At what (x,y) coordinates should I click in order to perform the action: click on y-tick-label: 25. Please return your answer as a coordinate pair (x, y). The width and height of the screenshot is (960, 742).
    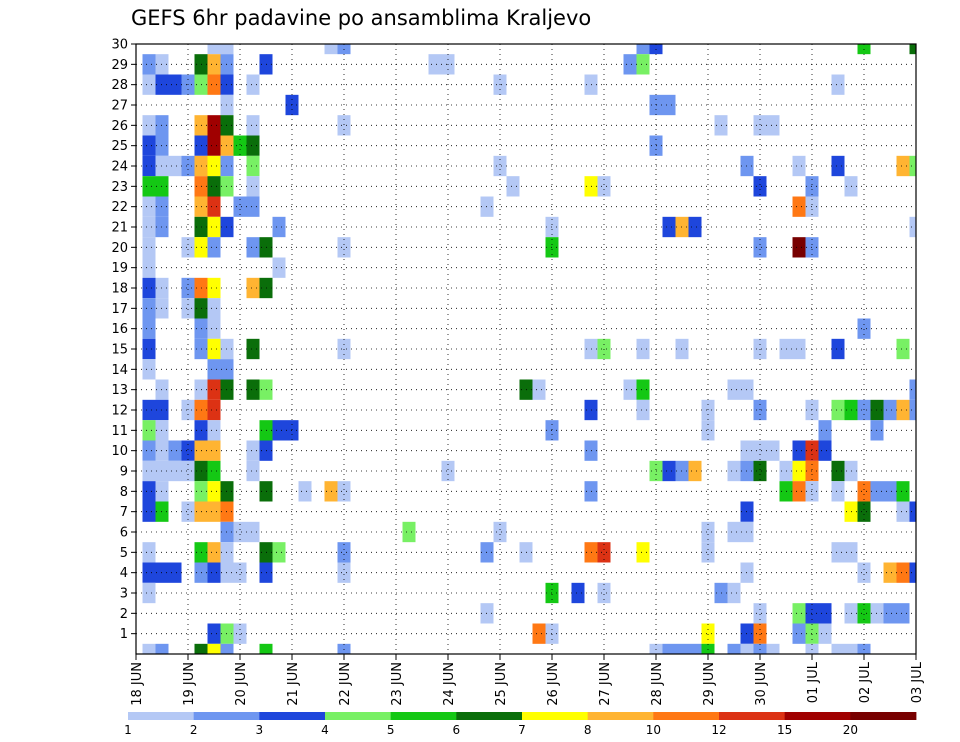
    Looking at the image, I should click on (119, 146).